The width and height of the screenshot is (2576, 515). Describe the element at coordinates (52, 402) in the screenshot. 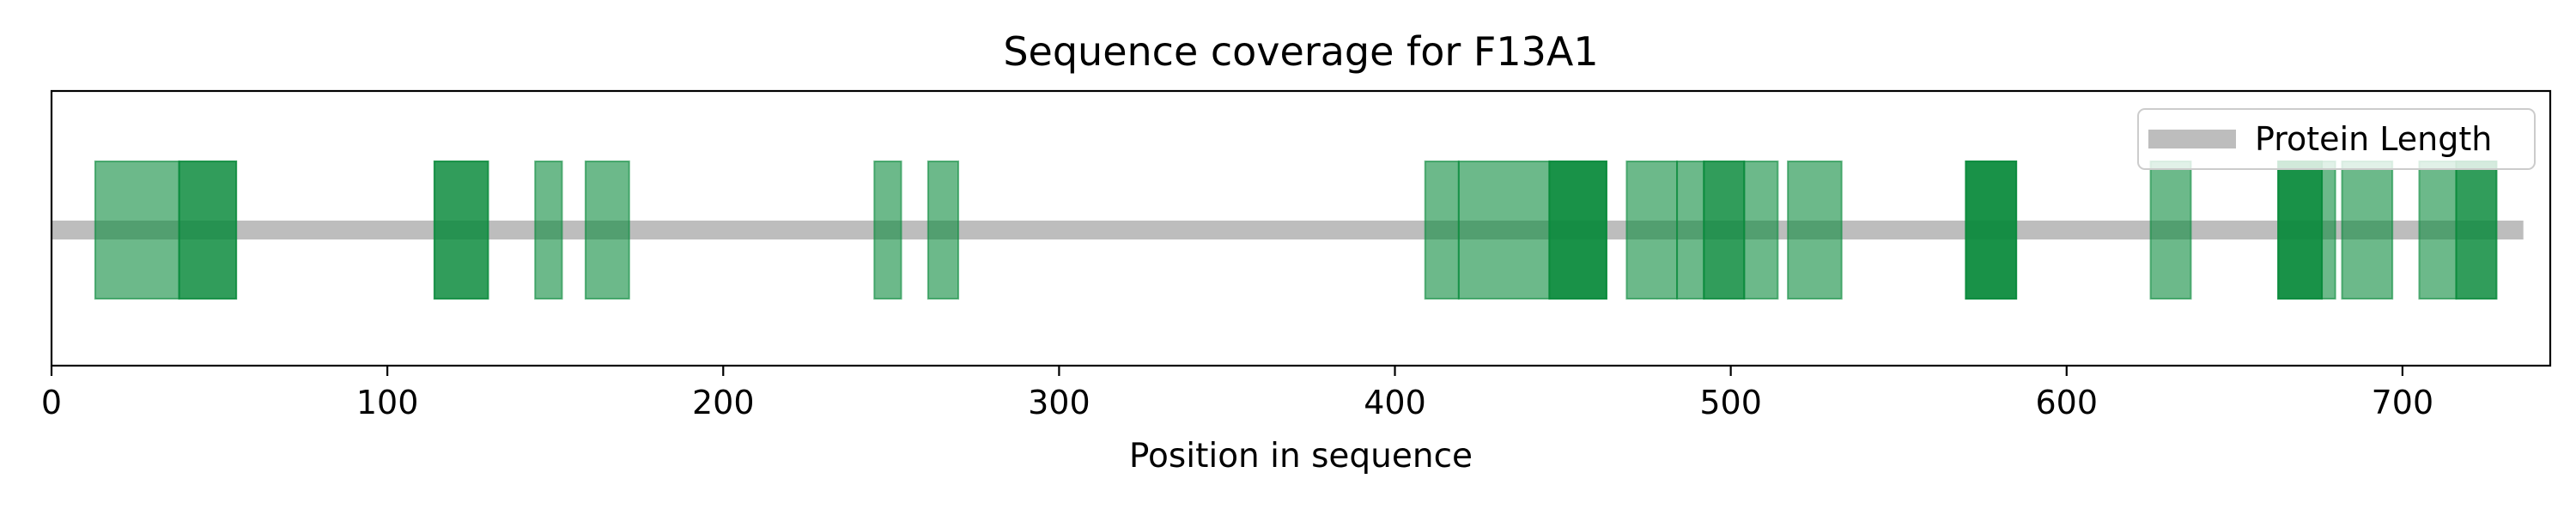

I see `x-tick-label: 0` at that location.